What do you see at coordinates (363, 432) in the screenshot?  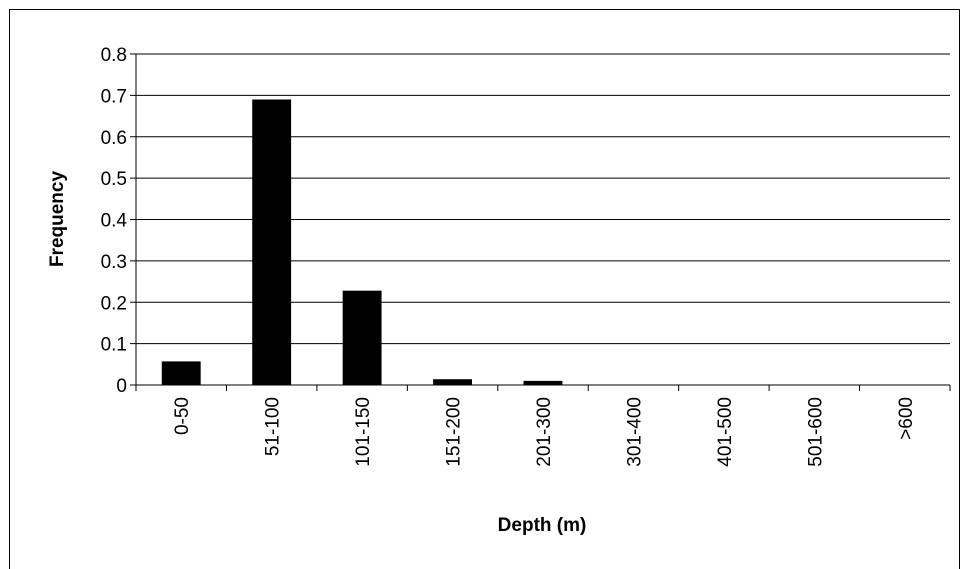 I see `x-tick-label: 101-150` at bounding box center [363, 432].